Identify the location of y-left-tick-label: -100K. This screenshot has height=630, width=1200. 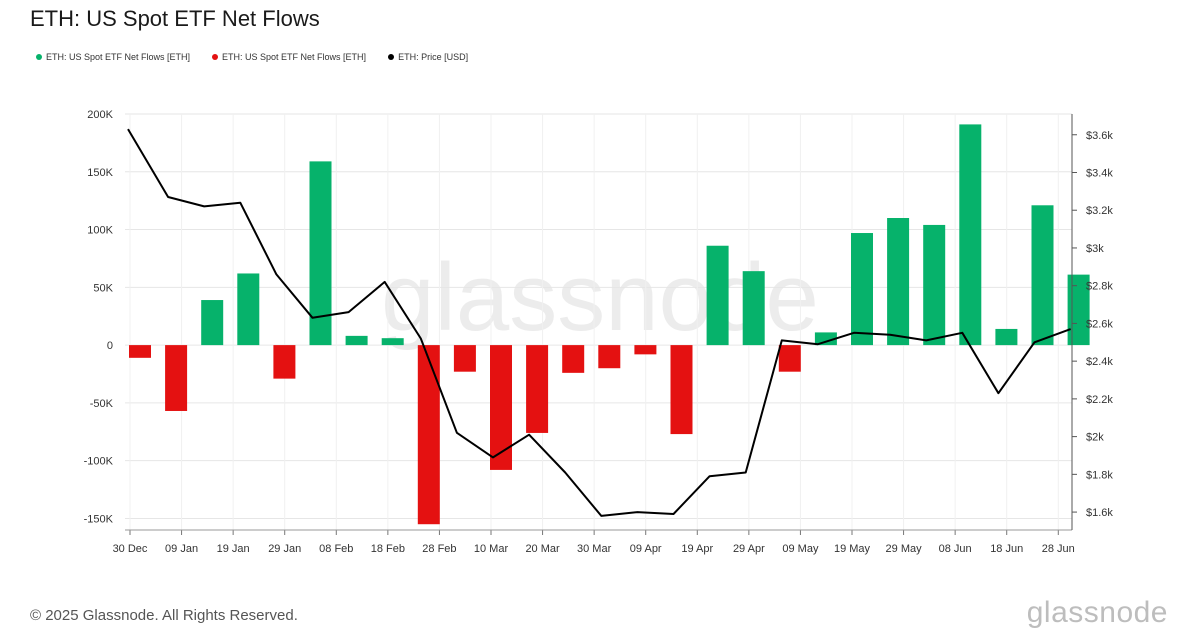
(99, 462).